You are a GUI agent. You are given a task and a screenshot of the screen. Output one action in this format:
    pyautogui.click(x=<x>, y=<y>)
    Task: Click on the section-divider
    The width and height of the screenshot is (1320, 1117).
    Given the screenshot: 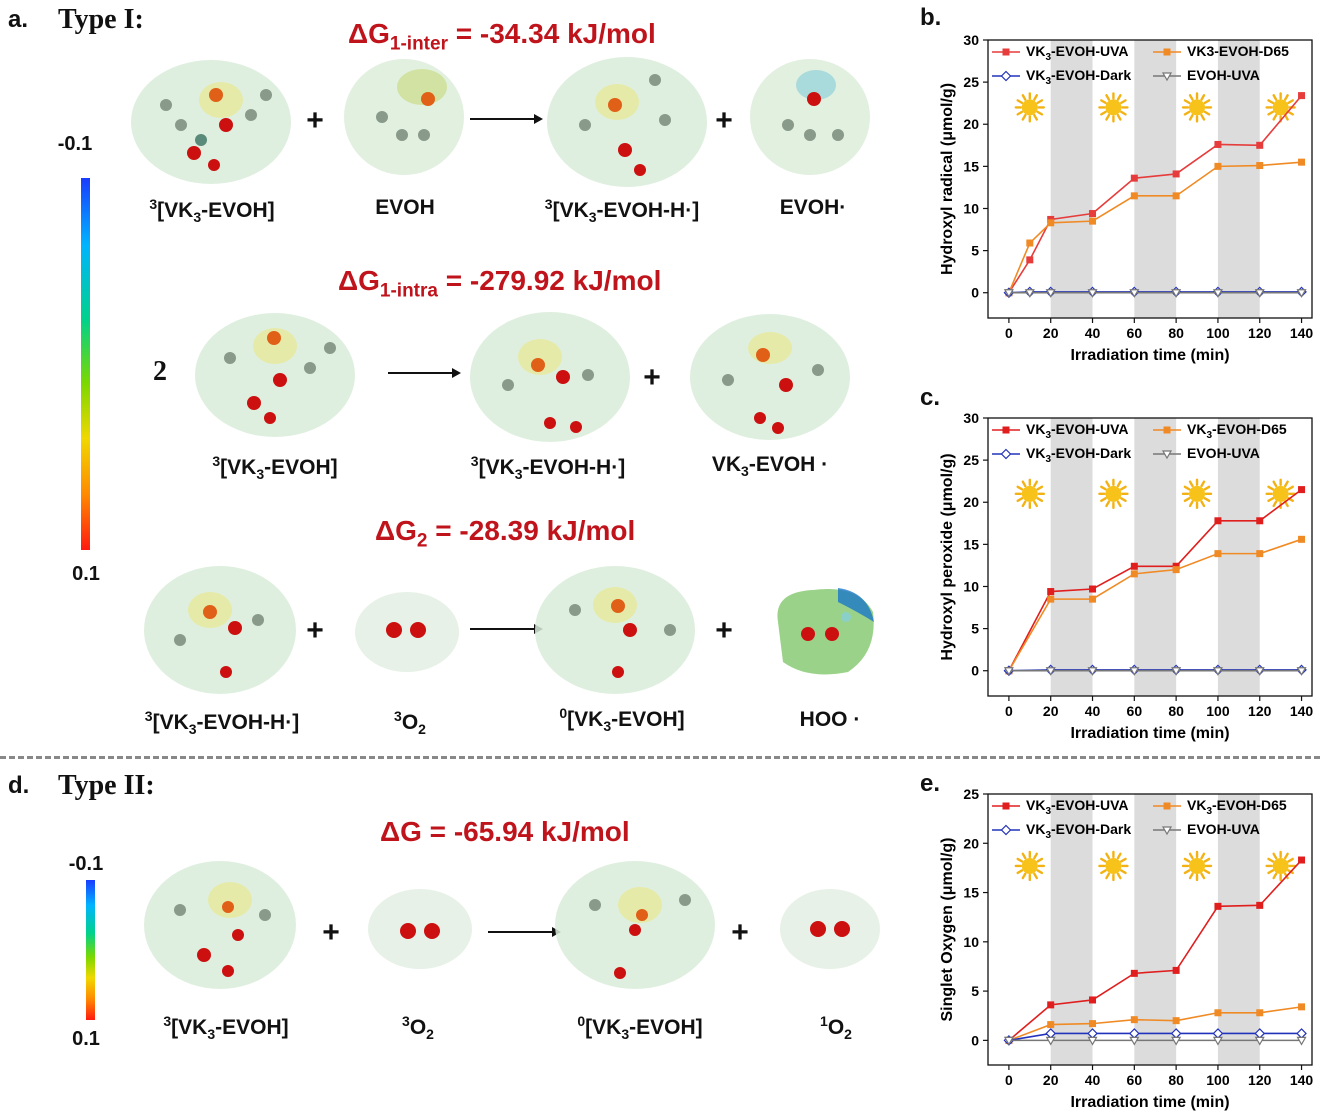 What is the action you would take?
    pyautogui.click(x=660, y=757)
    